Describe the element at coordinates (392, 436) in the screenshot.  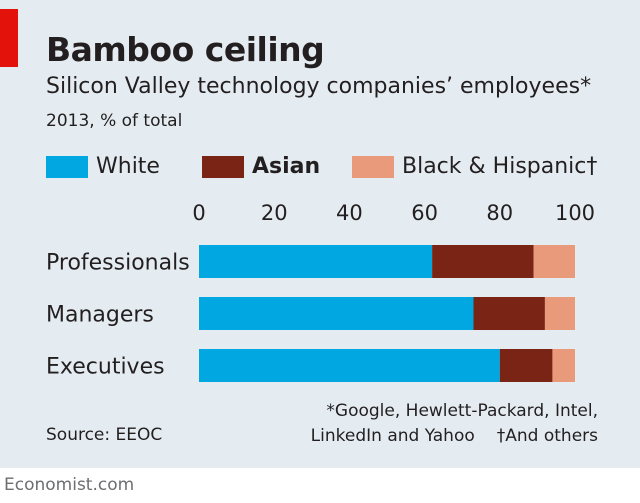
I see `footnote-companies-cont: LinkedIn and Yahoo` at that location.